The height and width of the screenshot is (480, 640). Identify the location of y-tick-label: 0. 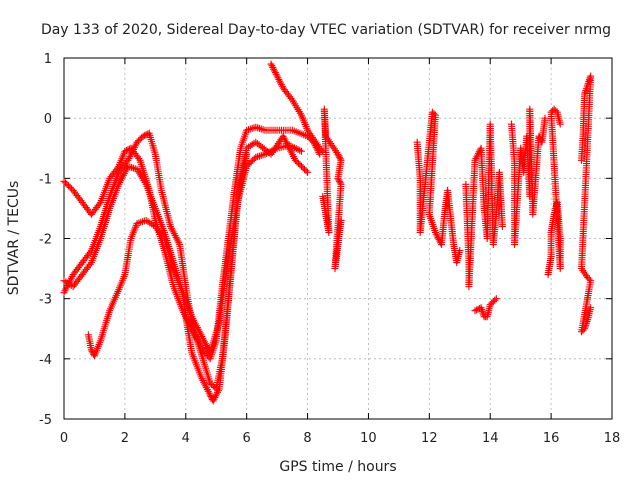
(48, 119).